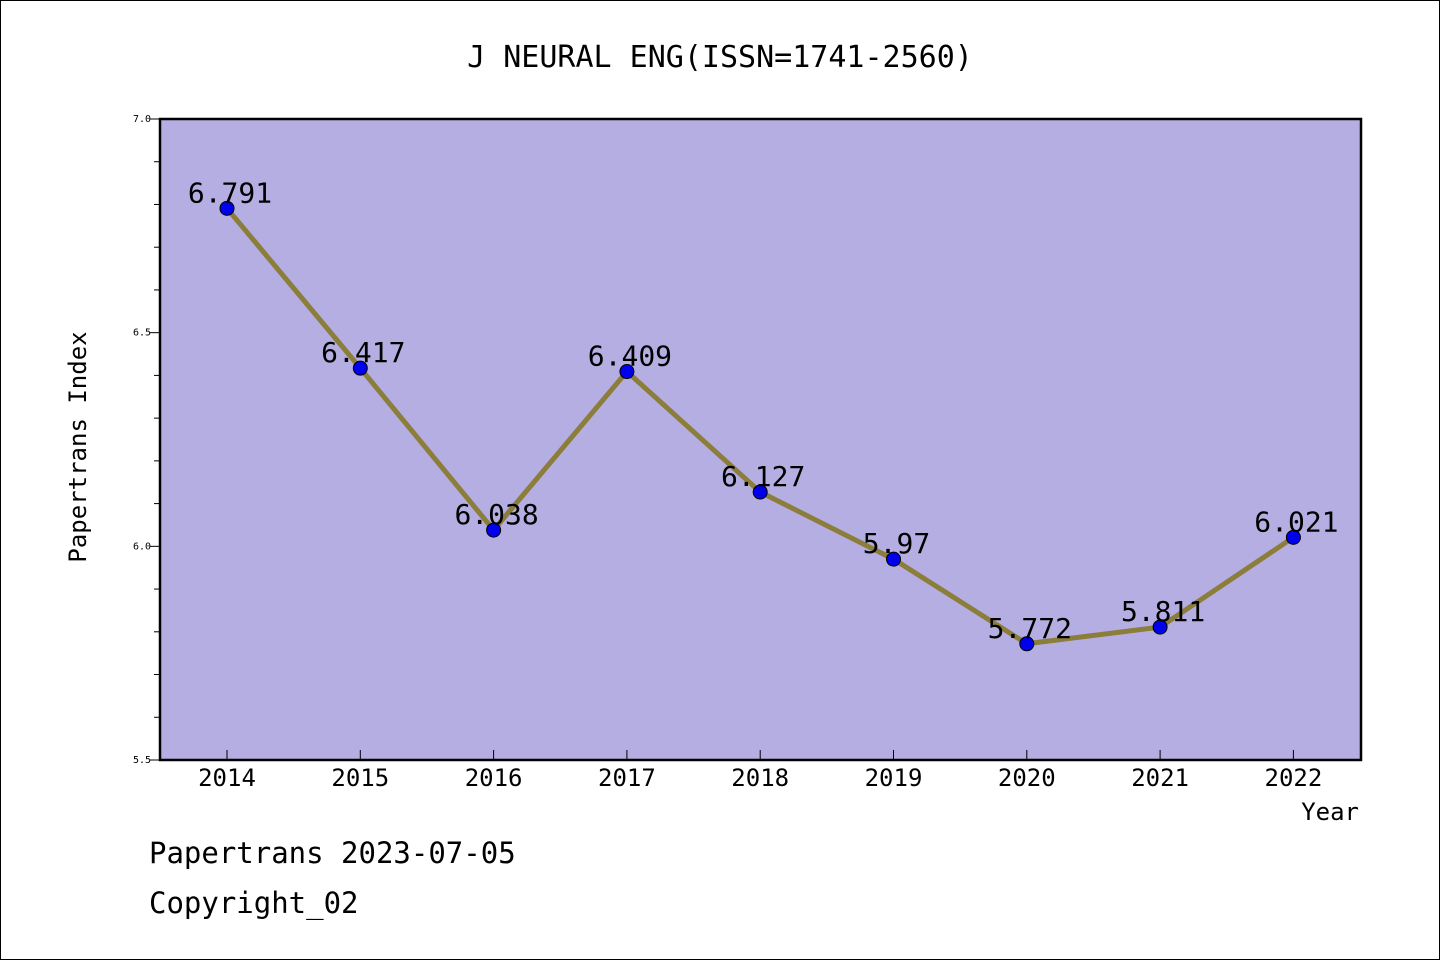  What do you see at coordinates (78, 446) in the screenshot?
I see `y-axis-label: Papertrans Index` at bounding box center [78, 446].